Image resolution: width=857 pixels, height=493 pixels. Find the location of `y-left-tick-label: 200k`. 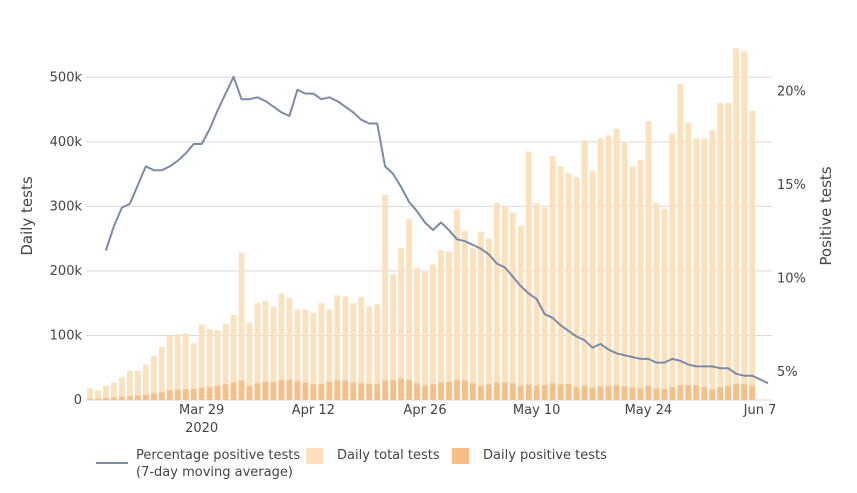

y-left-tick-label: 200k is located at coordinates (66, 271).